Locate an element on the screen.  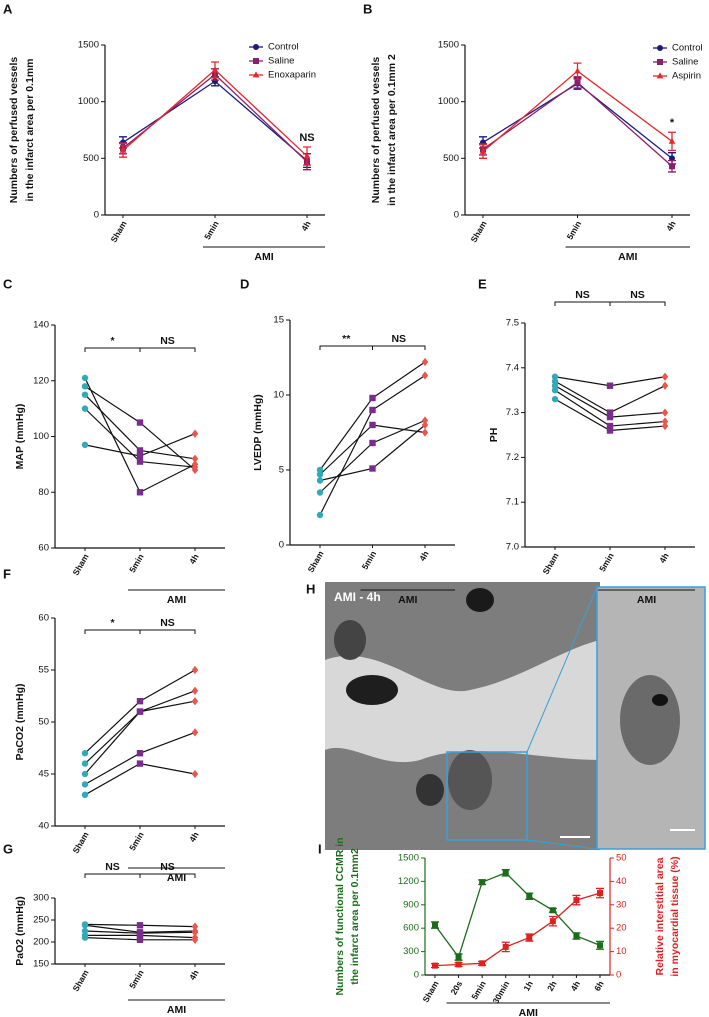
y2-axis-label: in myocardial tissue (%) is located at coordinates (675, 916).